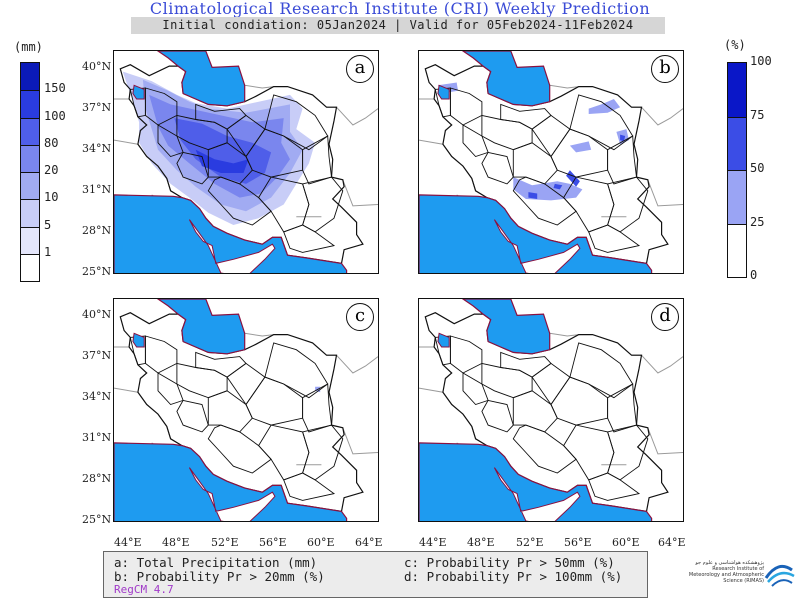 The height and width of the screenshot is (600, 800). Describe the element at coordinates (665, 317) in the screenshot. I see `panel-label-d: d` at that location.